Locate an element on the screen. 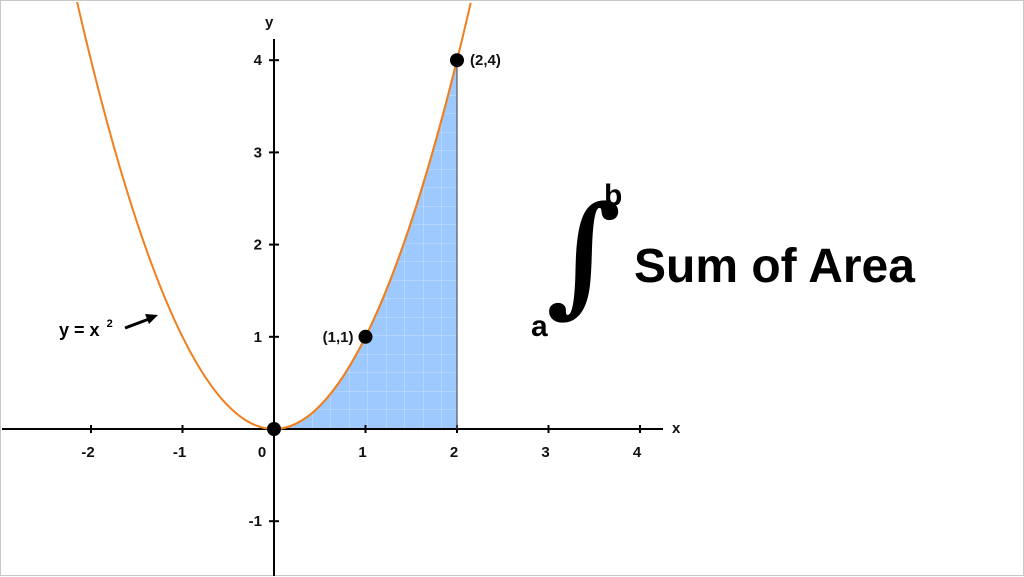  equation-lhs: y = x is located at coordinates (79, 330).